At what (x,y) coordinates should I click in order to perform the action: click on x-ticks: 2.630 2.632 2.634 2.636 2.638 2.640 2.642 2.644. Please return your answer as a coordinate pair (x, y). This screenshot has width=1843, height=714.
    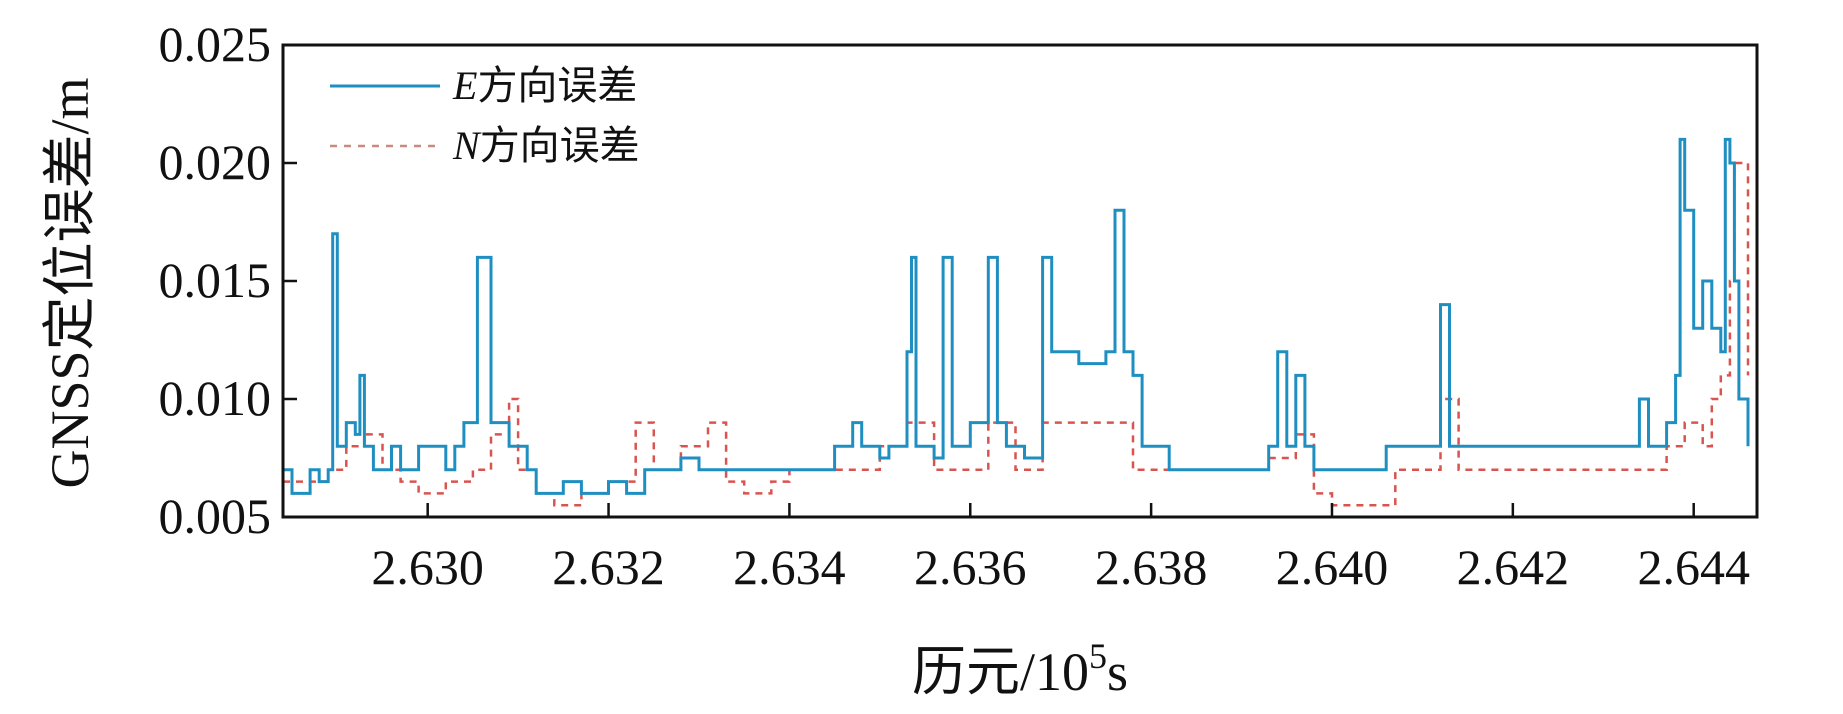
    Looking at the image, I should click on (1060, 549).